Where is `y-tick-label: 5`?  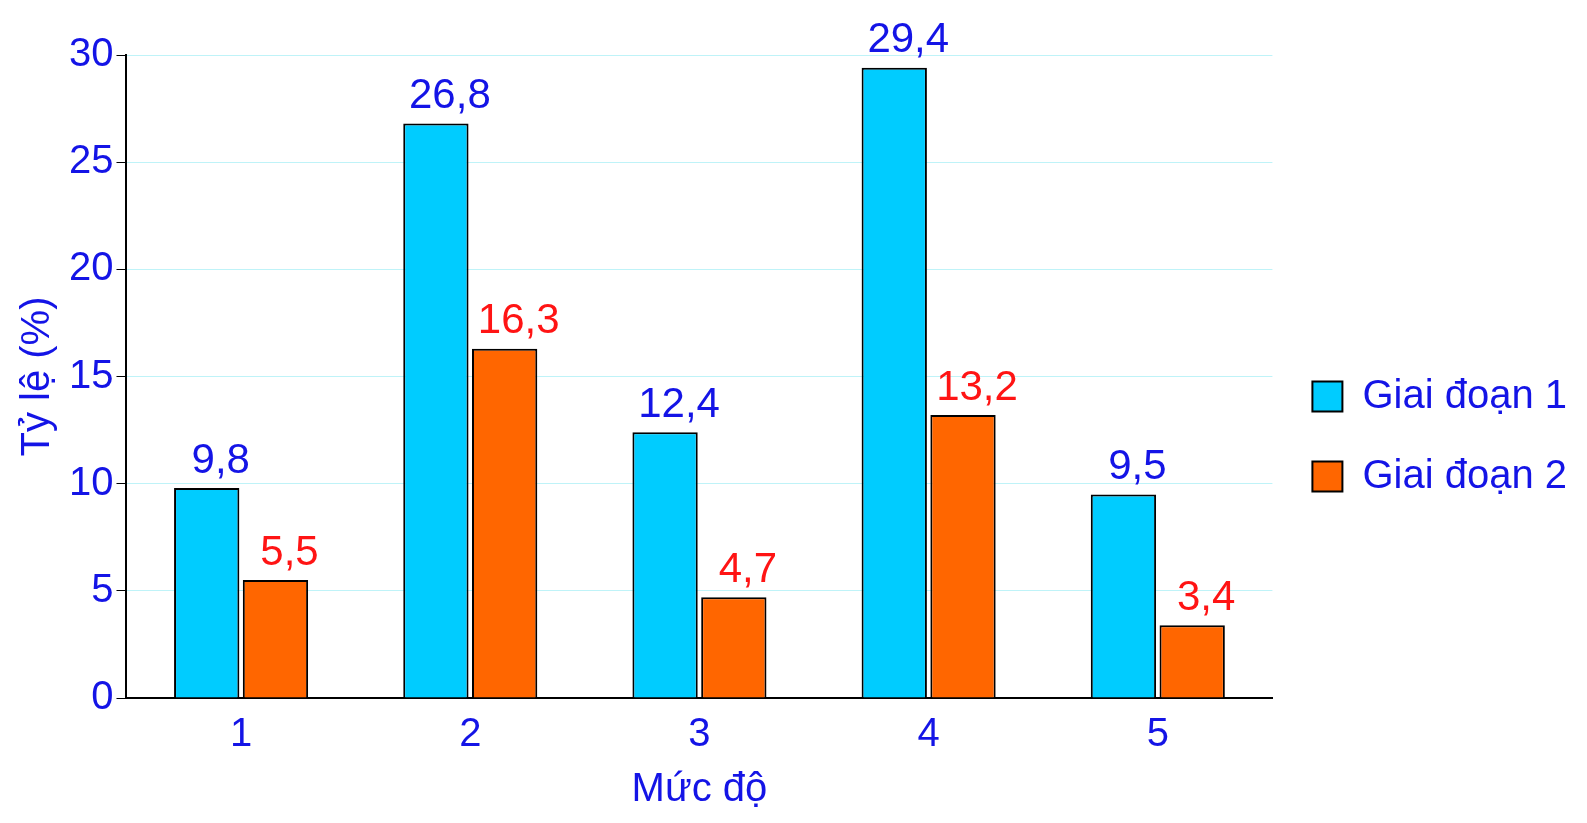
y-tick-label: 5 is located at coordinates (102, 587).